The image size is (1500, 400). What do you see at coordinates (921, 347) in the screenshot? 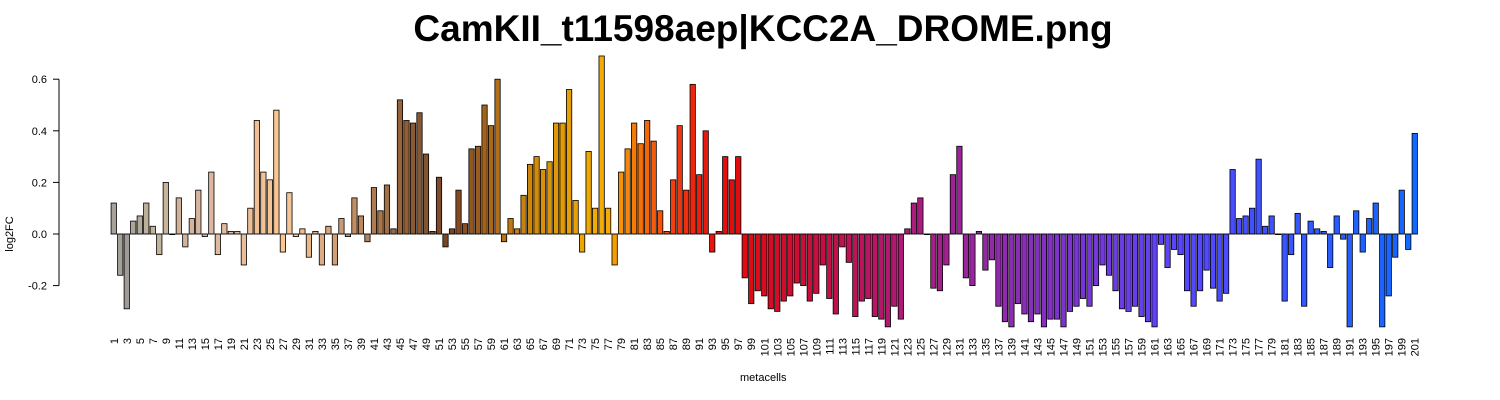
I see `x-tick-label: 125` at bounding box center [921, 347].